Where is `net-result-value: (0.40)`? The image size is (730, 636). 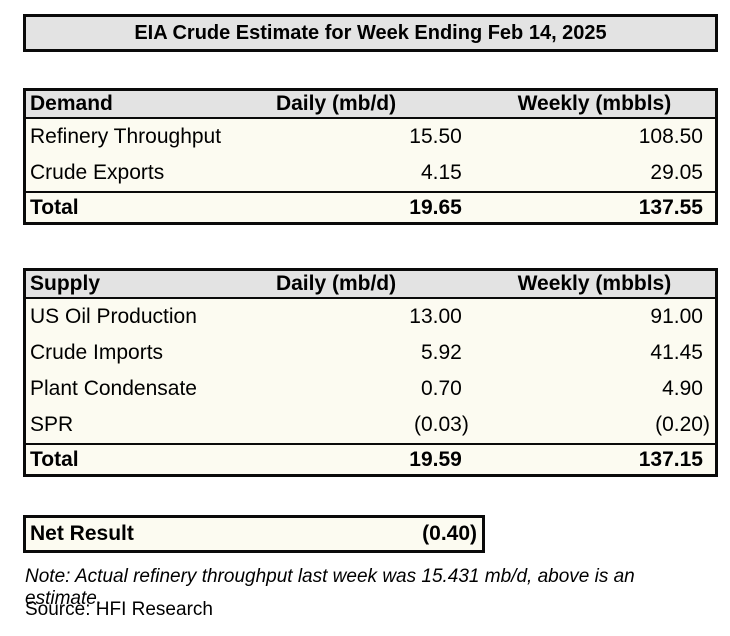 net-result-value: (0.40) is located at coordinates (449, 533).